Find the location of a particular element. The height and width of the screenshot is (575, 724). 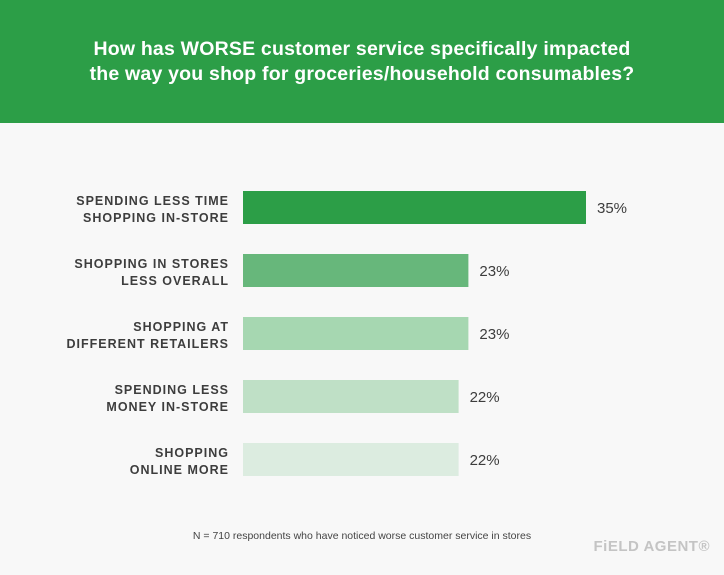

category-label-5-line-1: SHOPPING is located at coordinates (192, 453).